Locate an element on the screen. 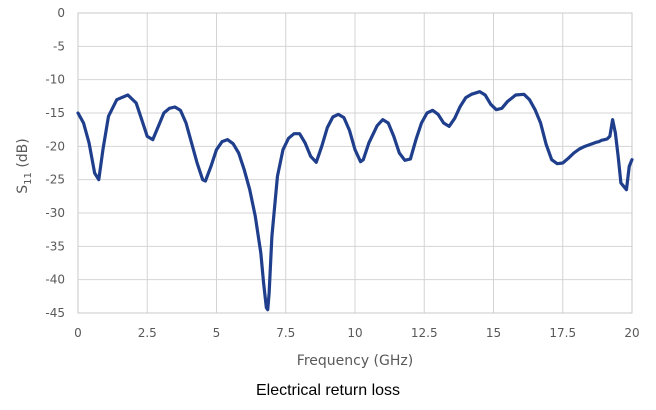 The height and width of the screenshot is (410, 656). y-tick-label: -45 is located at coordinates (55, 313).